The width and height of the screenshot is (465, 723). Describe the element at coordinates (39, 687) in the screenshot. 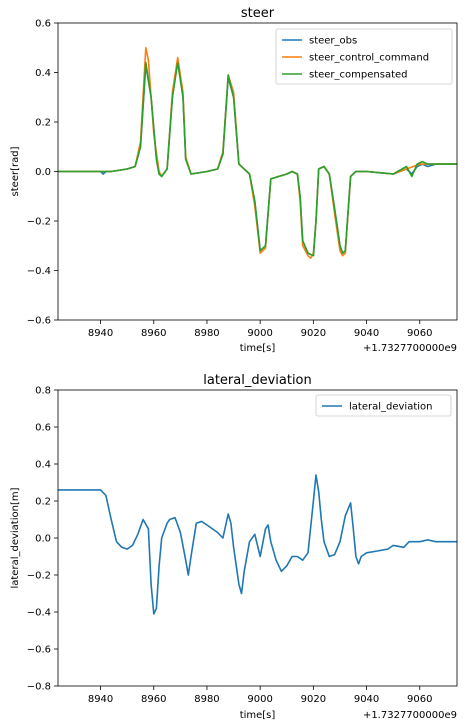

I see `y-tick-label: −0.8` at that location.